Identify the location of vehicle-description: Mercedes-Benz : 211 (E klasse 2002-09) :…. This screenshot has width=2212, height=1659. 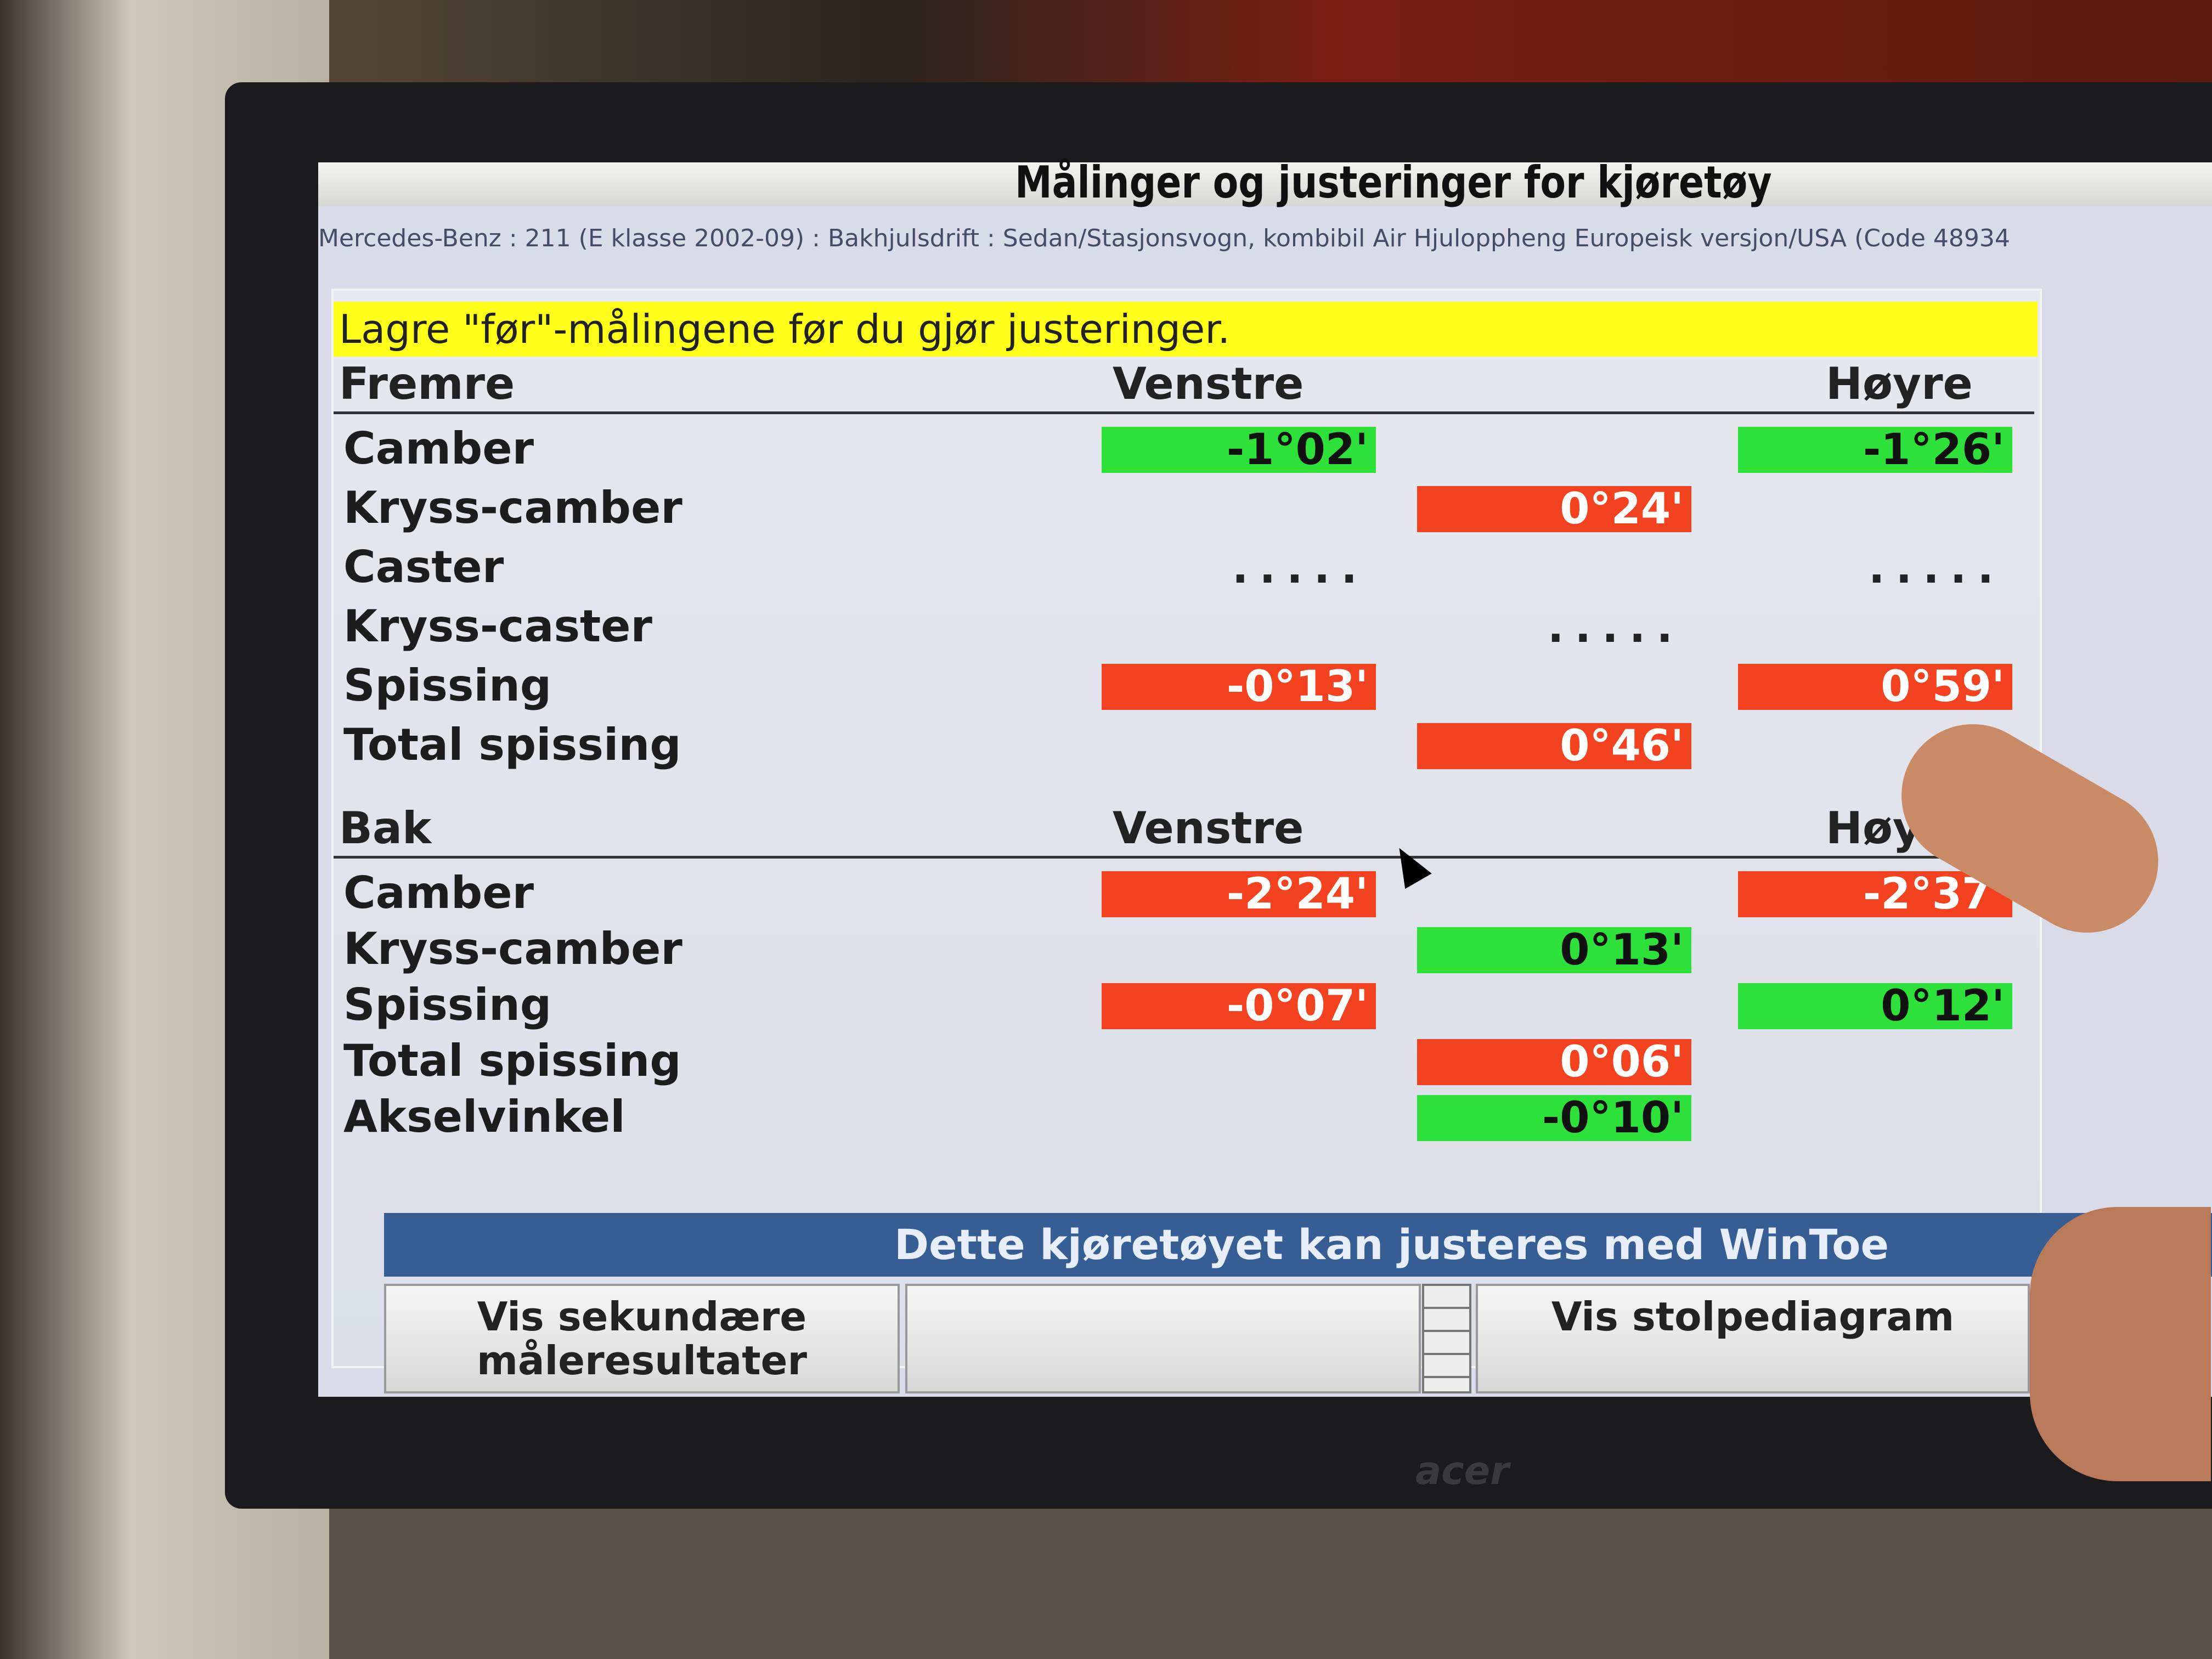
(1256, 239).